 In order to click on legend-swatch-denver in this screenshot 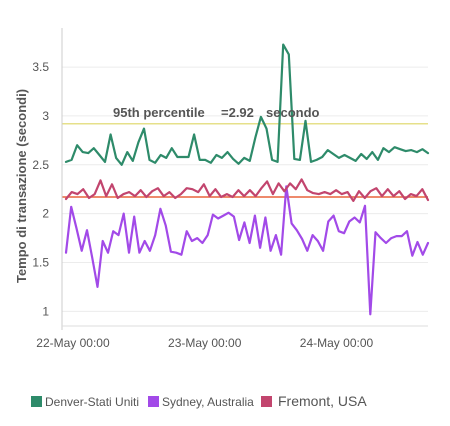, I will do `click(36, 401)`.